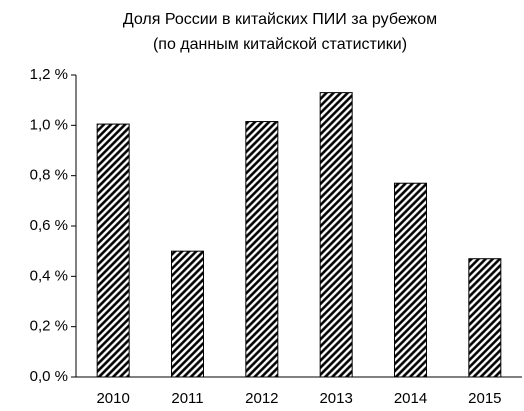 The image size is (524, 411). What do you see at coordinates (410, 398) in the screenshot?
I see `x-tick-label: 2014` at bounding box center [410, 398].